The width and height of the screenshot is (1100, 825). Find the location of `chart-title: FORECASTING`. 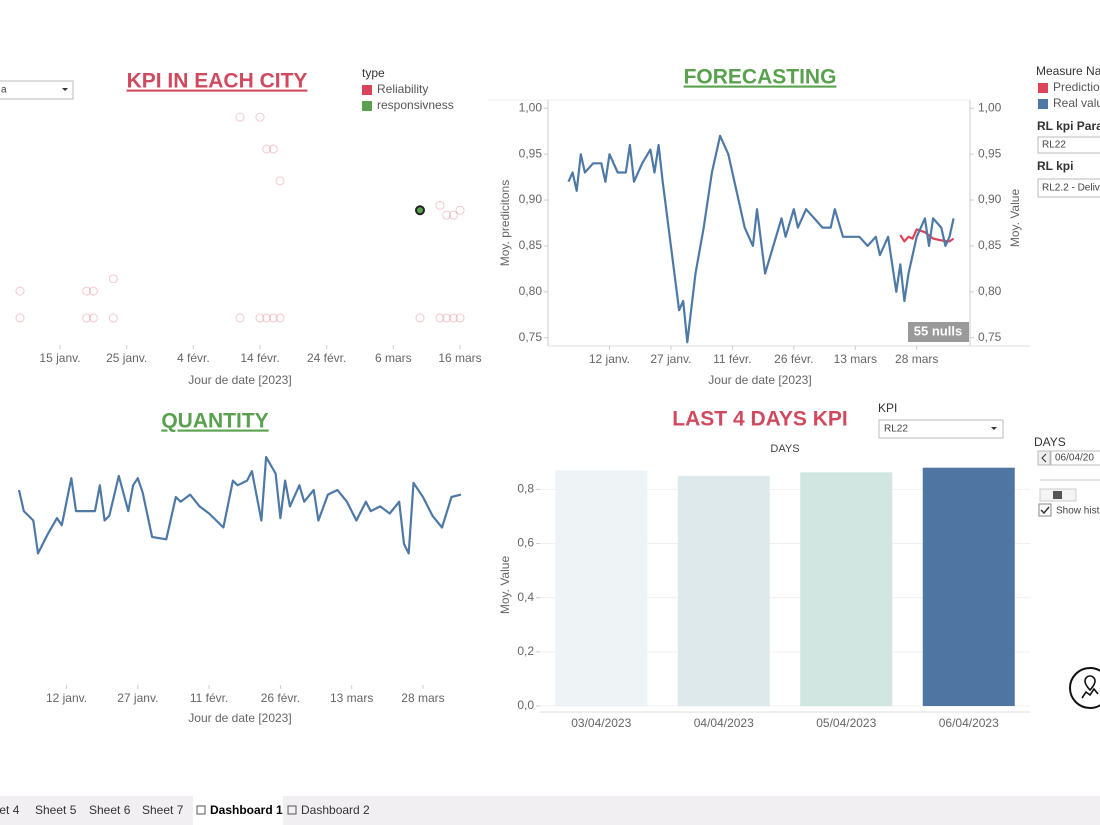

chart-title: FORECASTING is located at coordinates (760, 77).